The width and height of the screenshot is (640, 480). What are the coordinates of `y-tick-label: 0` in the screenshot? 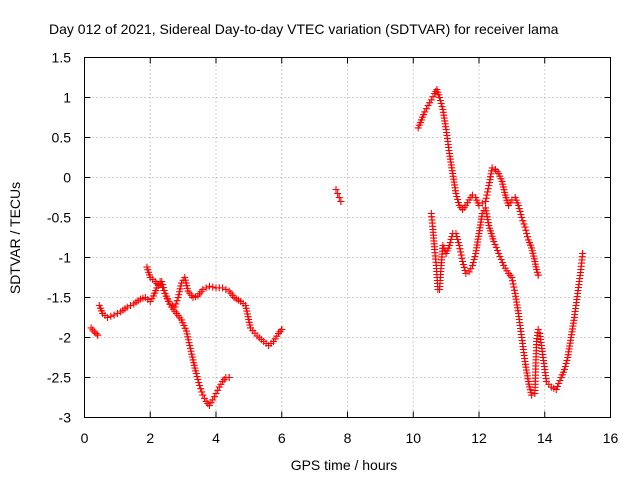 It's located at (67, 178).